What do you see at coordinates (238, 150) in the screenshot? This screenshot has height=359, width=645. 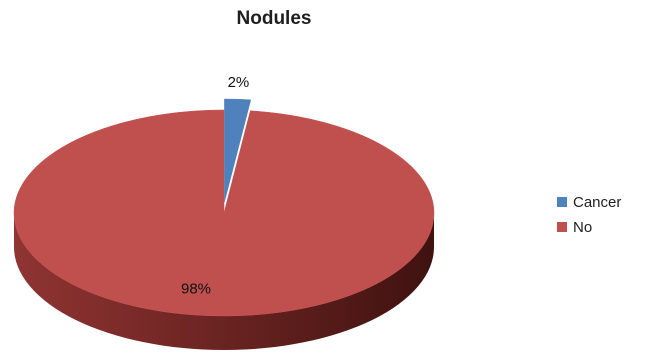 I see `pie-slice-cancer` at bounding box center [238, 150].